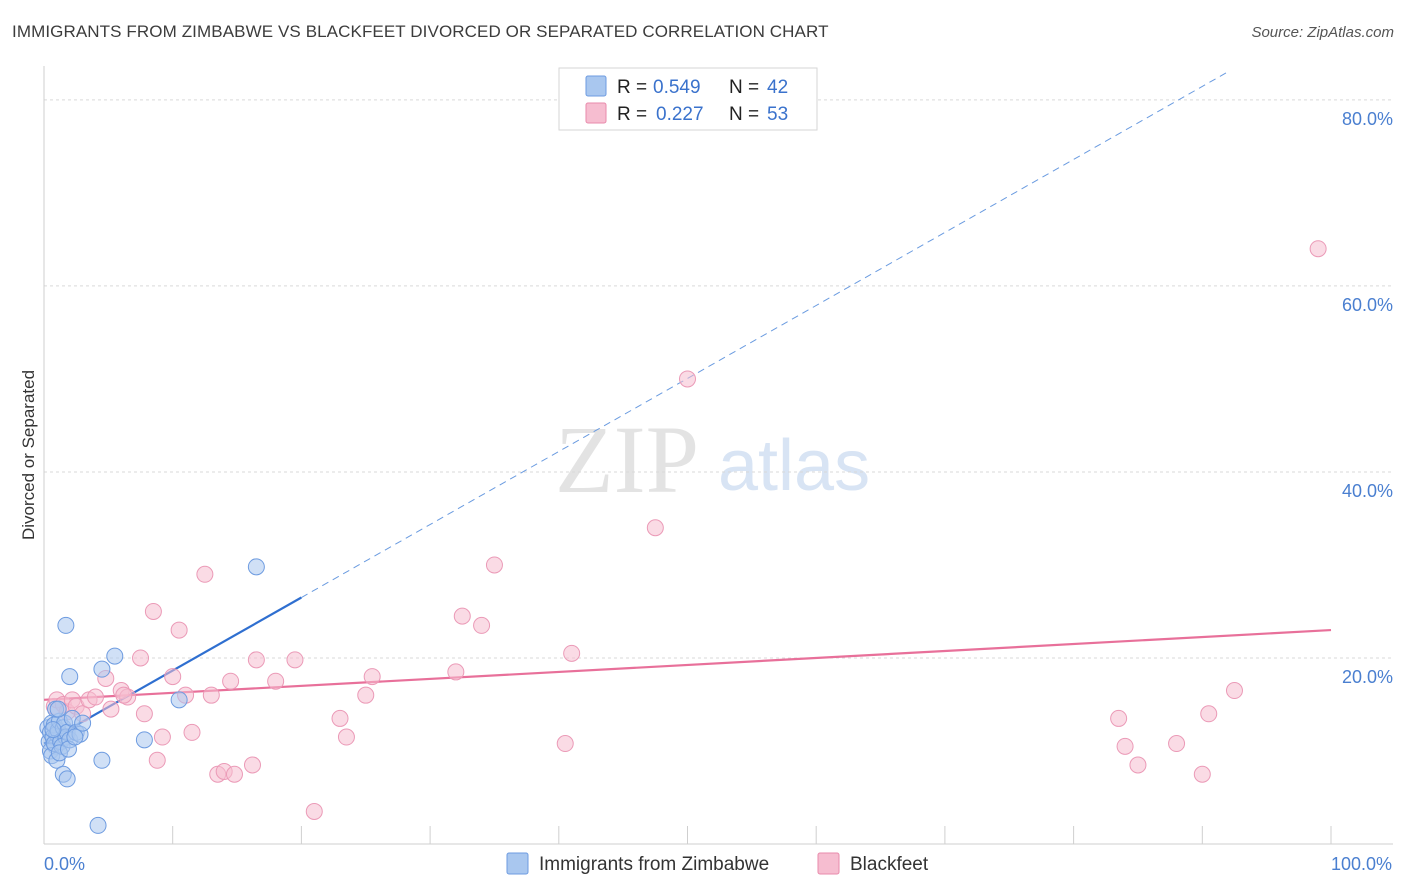 Image resolution: width=1406 pixels, height=892 pixels. Describe the element at coordinates (1367, 677) in the screenshot. I see `y-tick-label-20: 20.0%` at that location.